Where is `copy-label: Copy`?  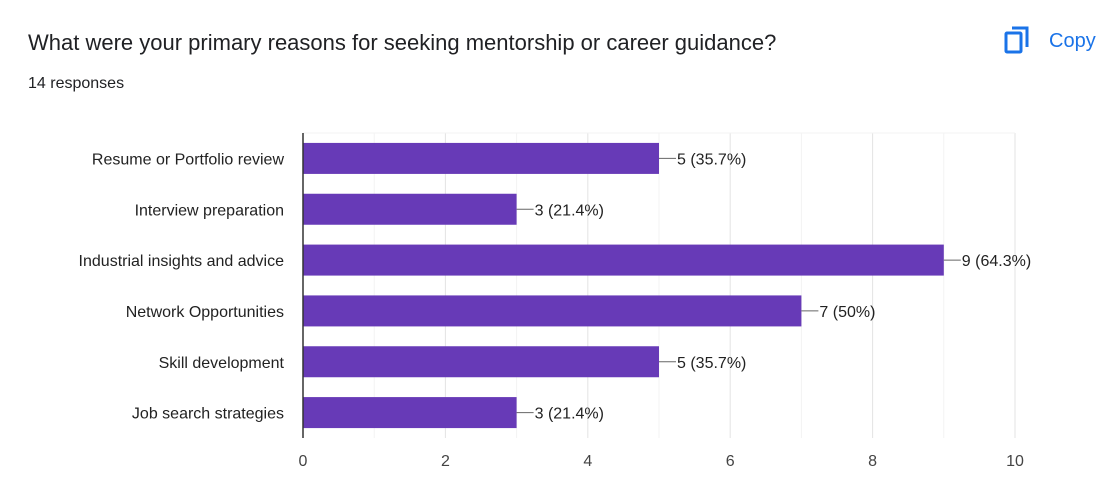
copy-label: Copy is located at coordinates (1072, 40).